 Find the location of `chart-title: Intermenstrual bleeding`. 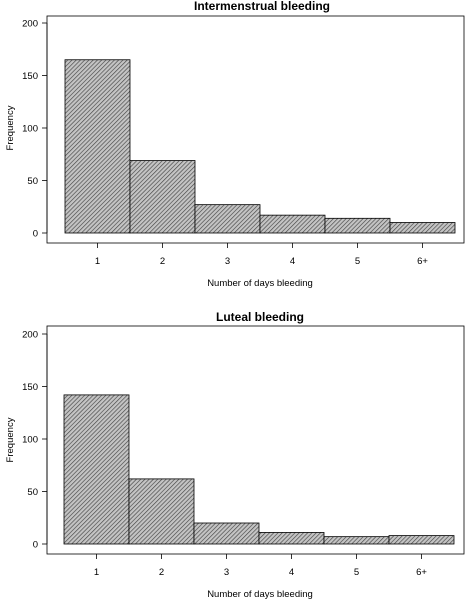

chart-title: Intermenstrual bleeding is located at coordinates (262, 6).